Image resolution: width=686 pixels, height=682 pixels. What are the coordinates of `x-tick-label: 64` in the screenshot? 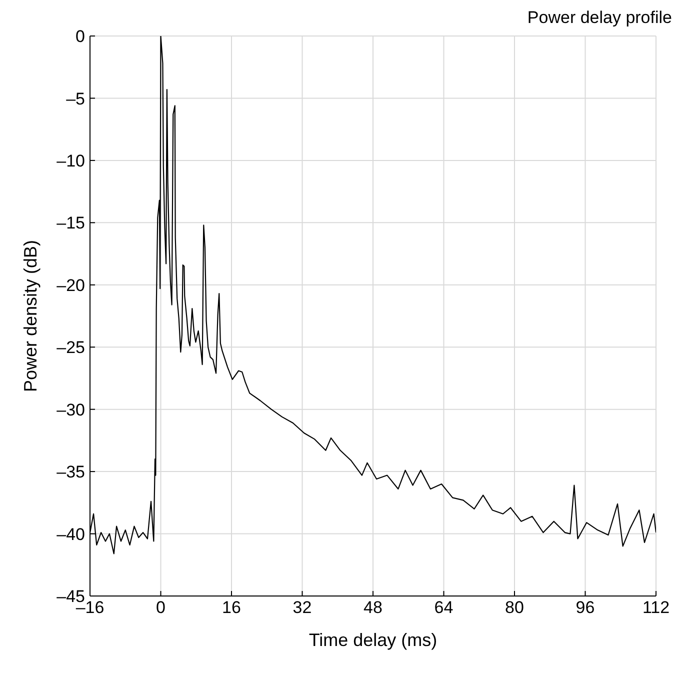 It's located at (444, 608).